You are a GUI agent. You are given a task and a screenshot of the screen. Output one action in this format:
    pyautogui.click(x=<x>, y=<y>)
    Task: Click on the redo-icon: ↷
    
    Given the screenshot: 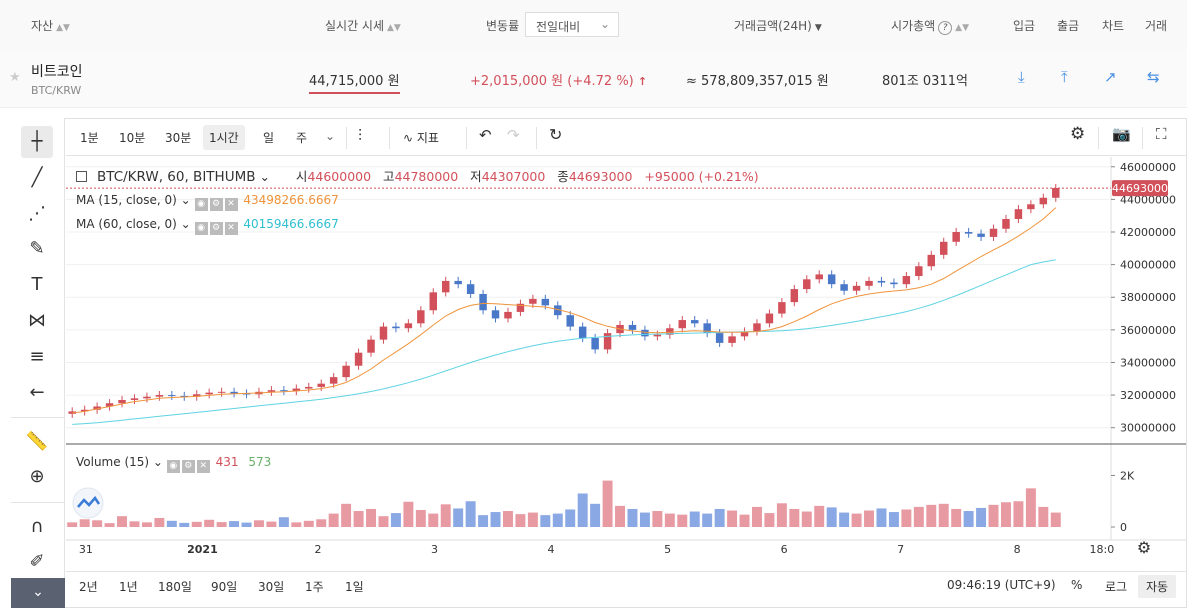 What is the action you would take?
    pyautogui.click(x=513, y=135)
    